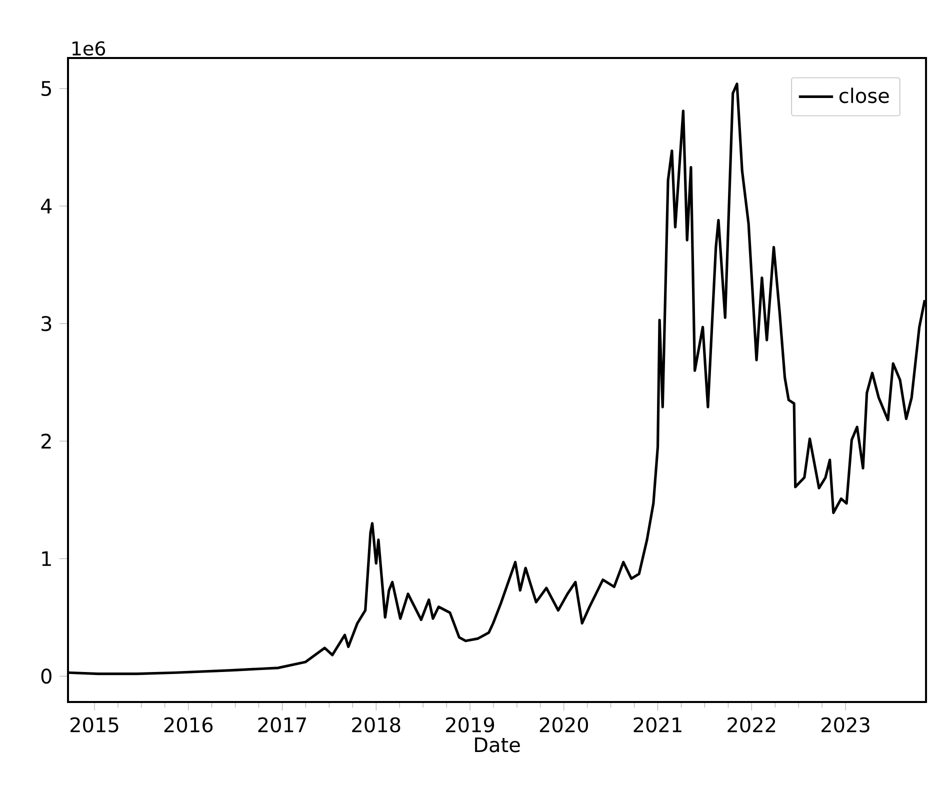 This screenshot has width=929, height=791. Describe the element at coordinates (94, 724) in the screenshot. I see `x-tick-label: 2015` at that location.